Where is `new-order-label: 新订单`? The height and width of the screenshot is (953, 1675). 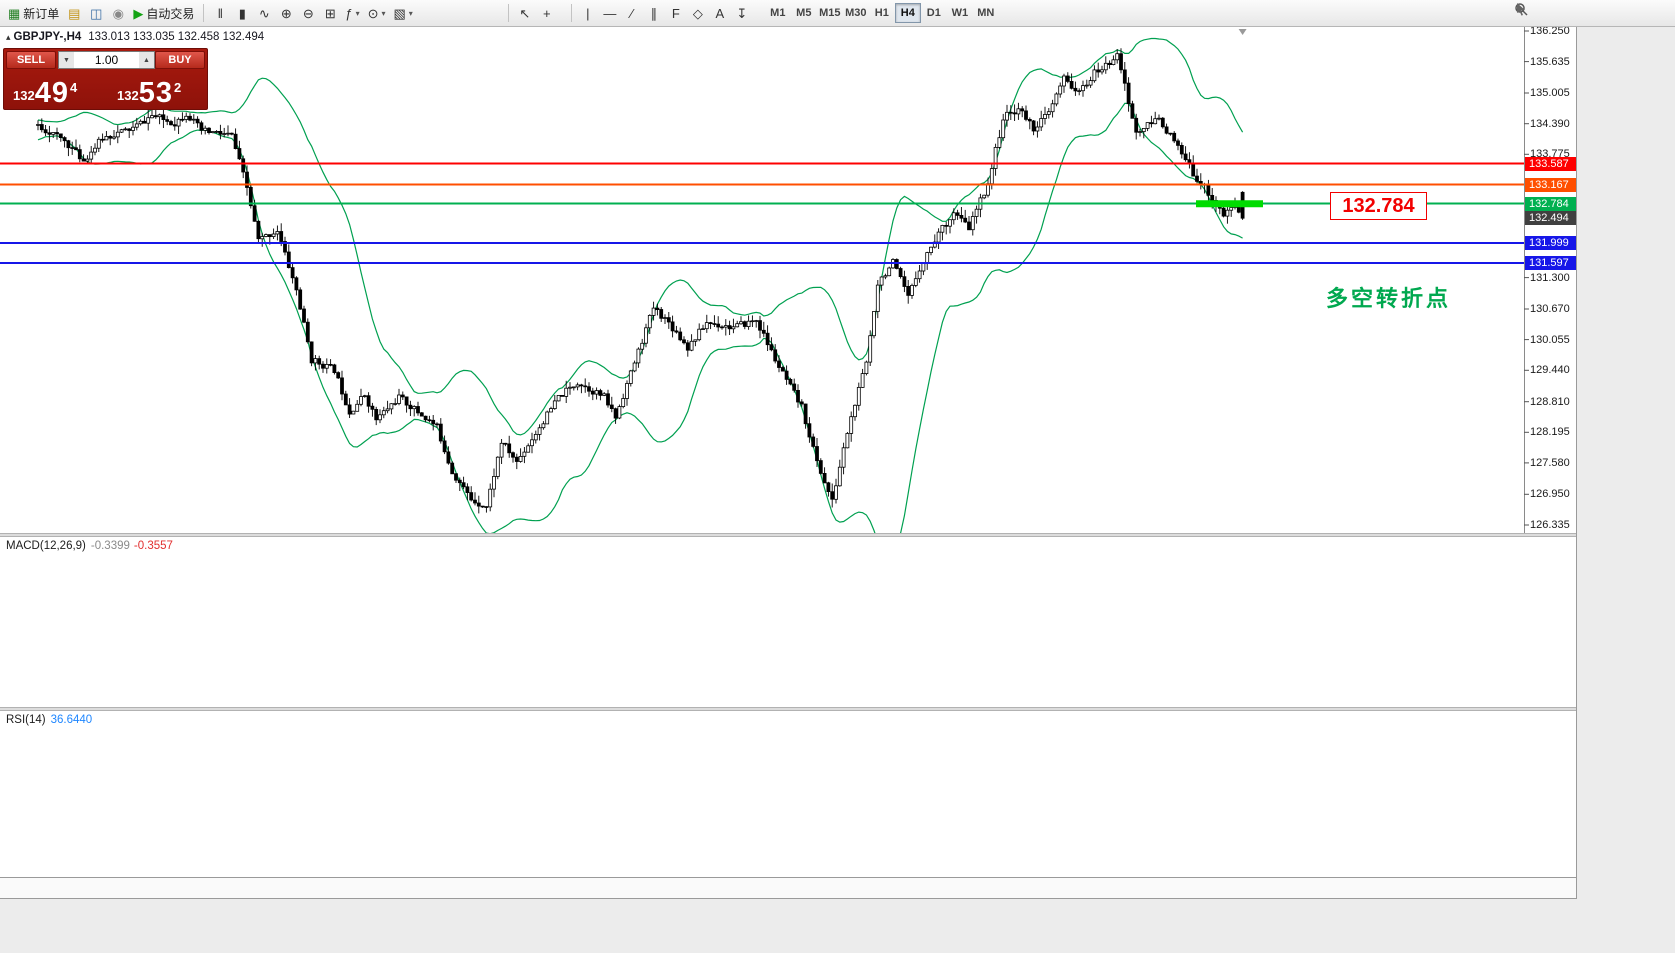 new-order-label: 新订单 is located at coordinates (41, 13).